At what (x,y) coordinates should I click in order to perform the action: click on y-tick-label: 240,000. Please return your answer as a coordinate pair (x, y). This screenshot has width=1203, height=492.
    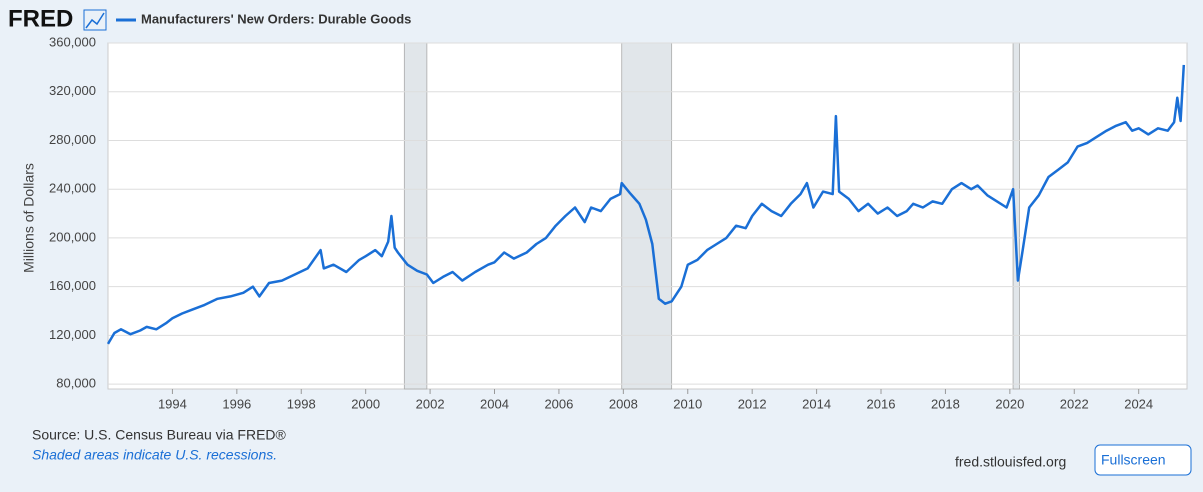
    Looking at the image, I should click on (72, 188).